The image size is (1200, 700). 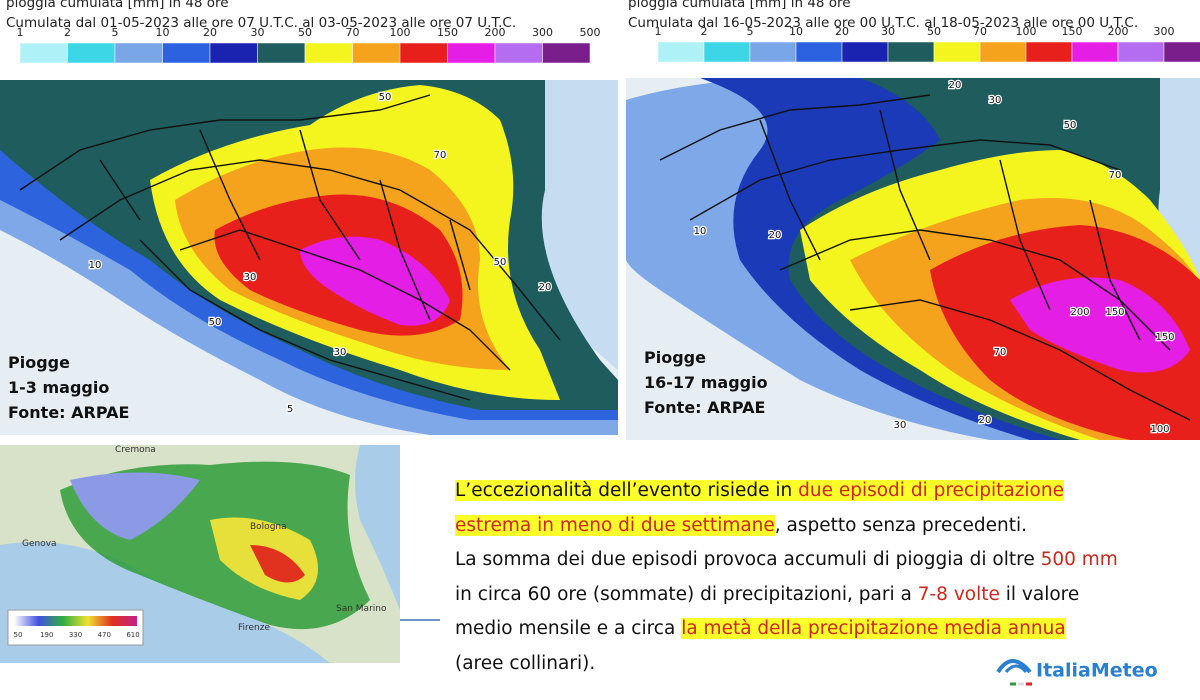 What do you see at coordinates (115, 32) in the screenshot?
I see `scale-label: 5` at bounding box center [115, 32].